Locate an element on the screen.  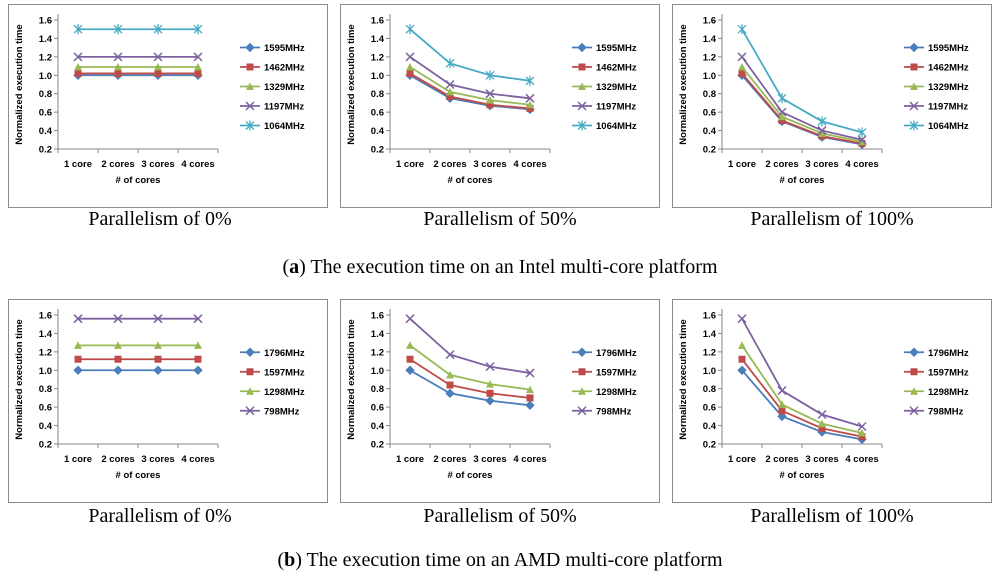
x-tick-label: 1 core is located at coordinates (410, 459).